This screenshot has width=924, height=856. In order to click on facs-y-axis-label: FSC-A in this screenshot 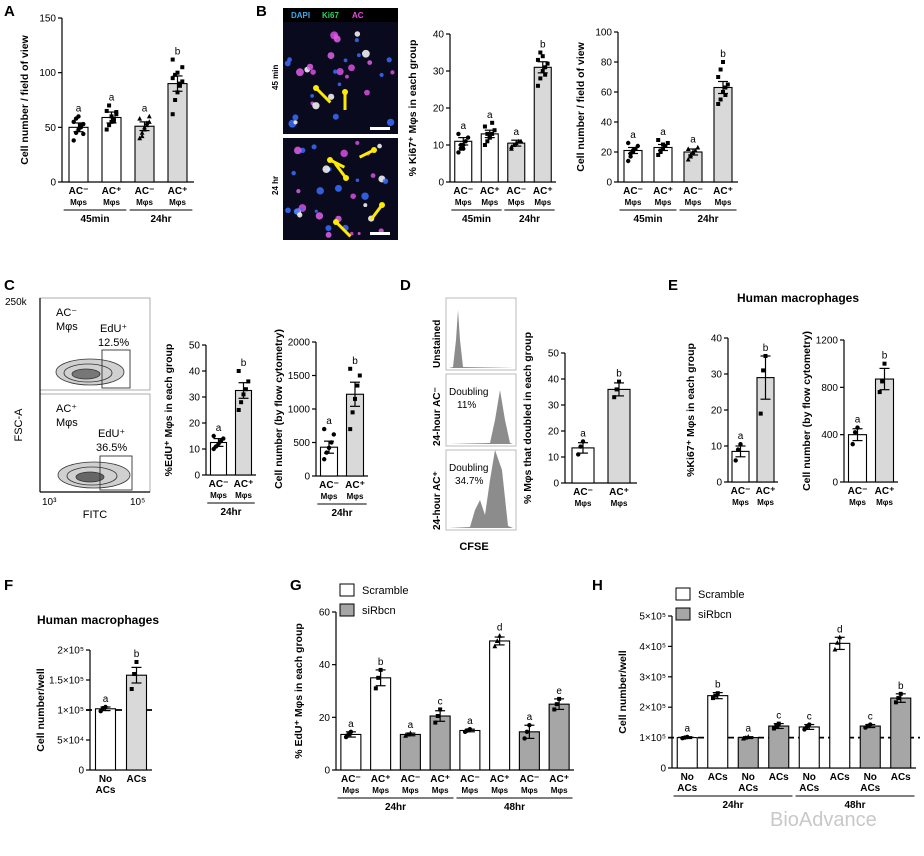, I will do `click(19, 425)`.